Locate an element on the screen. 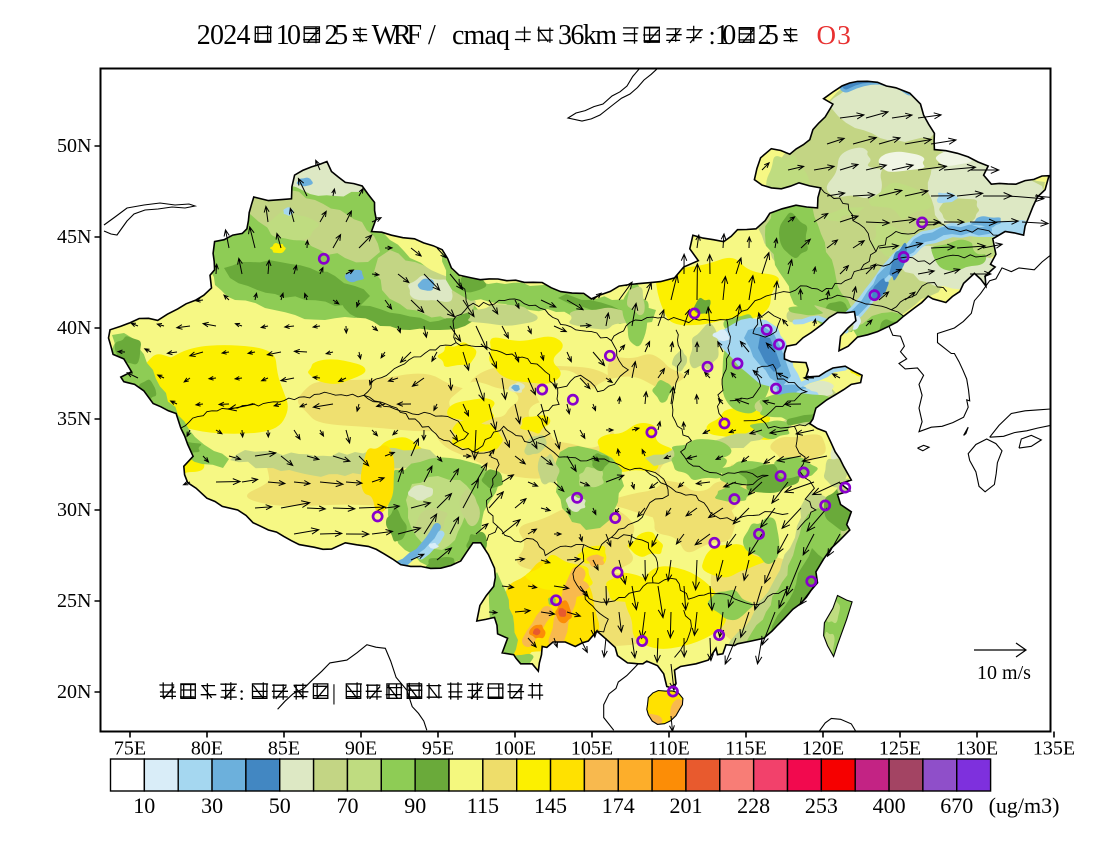  svg-text: 670 is located at coordinates (956, 805).